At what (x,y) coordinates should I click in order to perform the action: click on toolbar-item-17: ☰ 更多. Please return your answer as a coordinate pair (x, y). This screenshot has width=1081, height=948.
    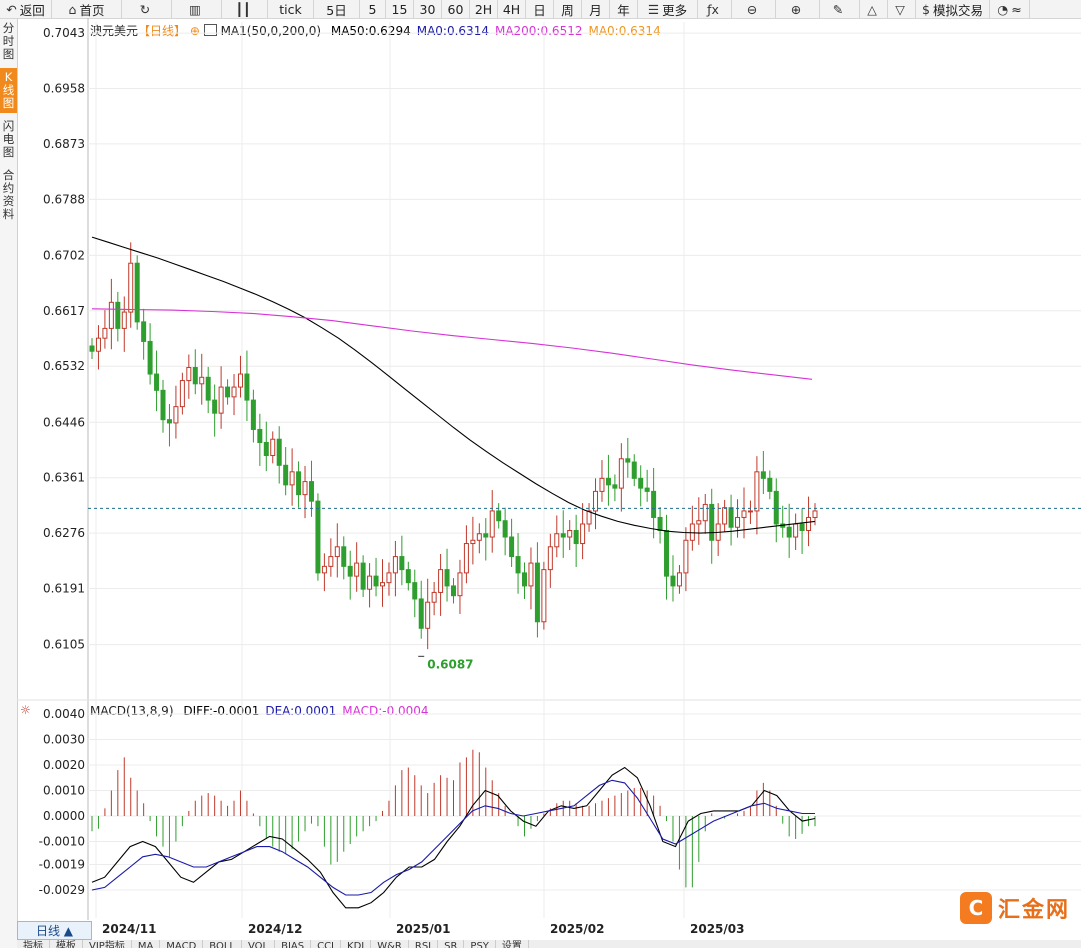
    Looking at the image, I should click on (668, 9).